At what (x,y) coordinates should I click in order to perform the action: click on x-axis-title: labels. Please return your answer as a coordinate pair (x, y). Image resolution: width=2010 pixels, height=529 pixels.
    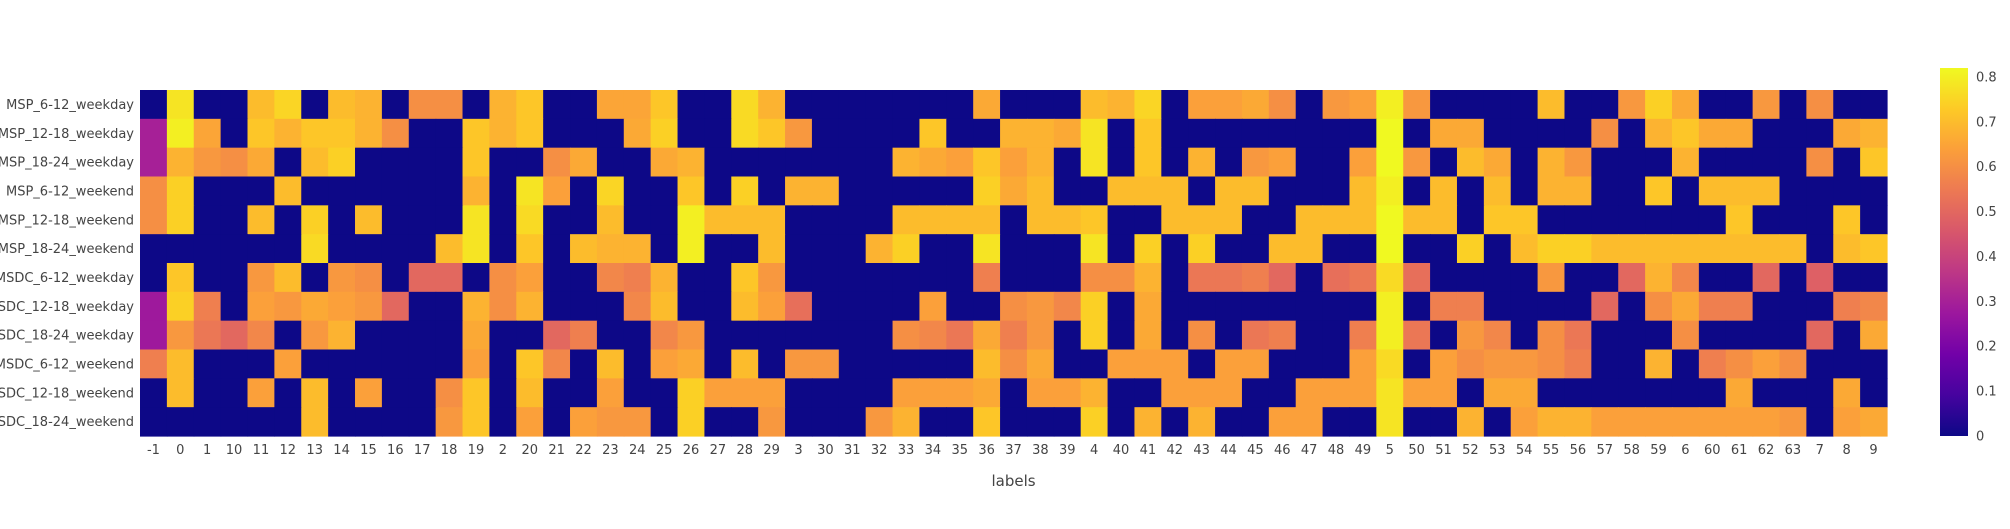
    Looking at the image, I should click on (1013, 481).